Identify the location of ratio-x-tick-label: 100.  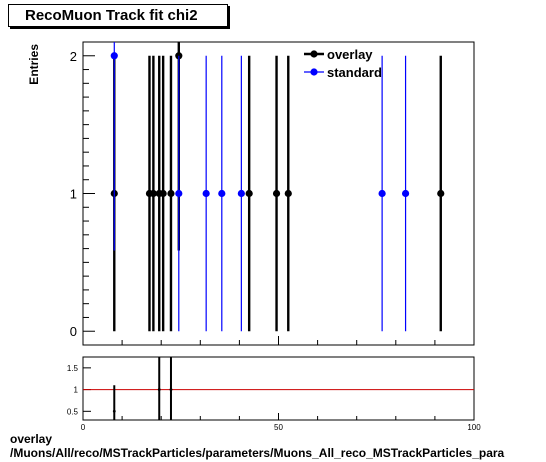
(474, 427).